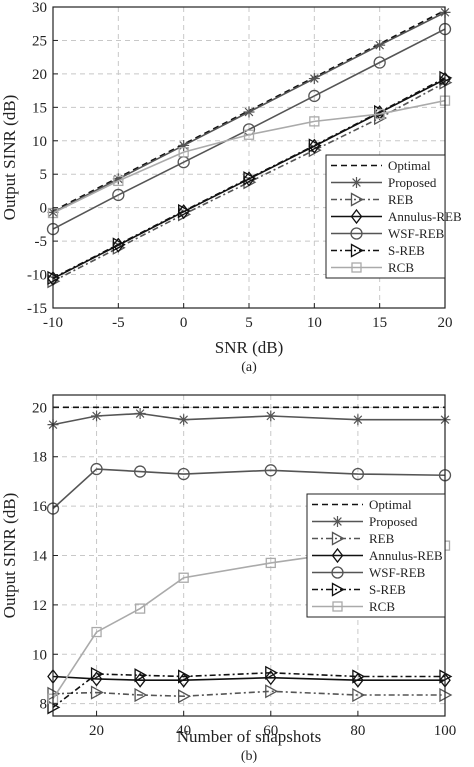 The height and width of the screenshot is (767, 474). What do you see at coordinates (249, 736) in the screenshot?
I see `x-axis-label: Number of snapshots` at bounding box center [249, 736].